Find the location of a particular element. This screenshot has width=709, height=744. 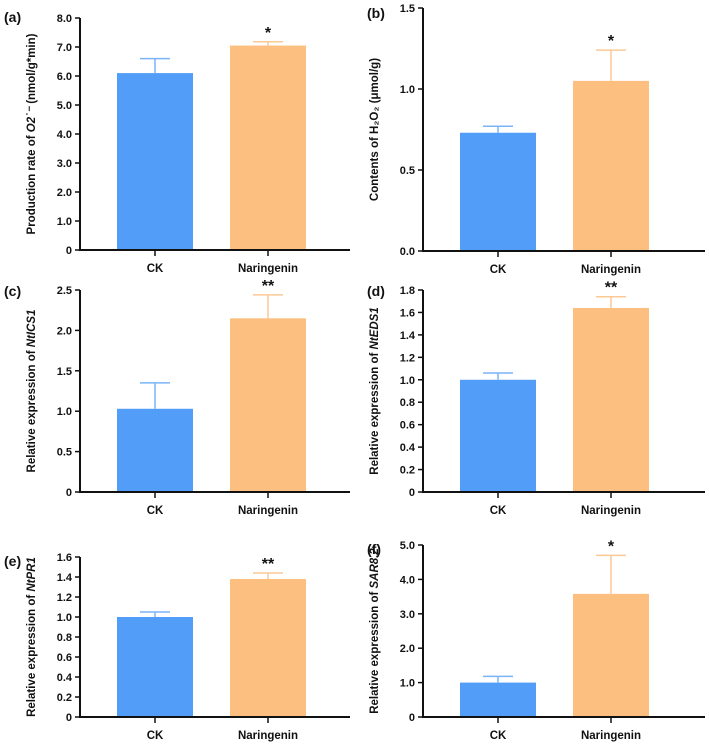

y-label-italic: NtPR1 is located at coordinates (32, 574).